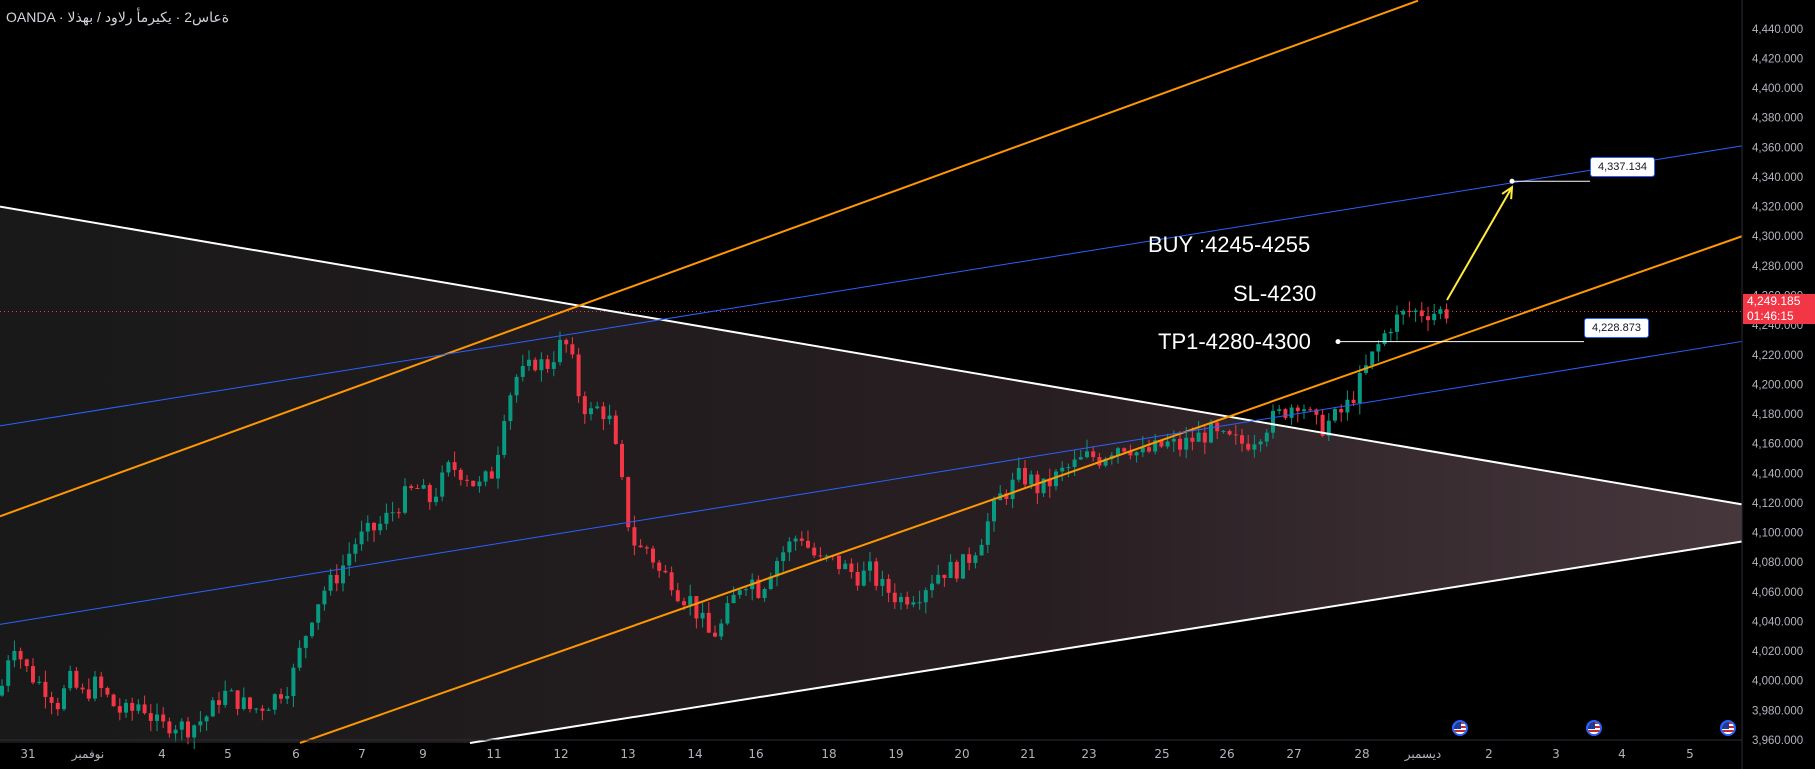  I want to click on mid-price-label: 4,228.873, so click(1616, 328).